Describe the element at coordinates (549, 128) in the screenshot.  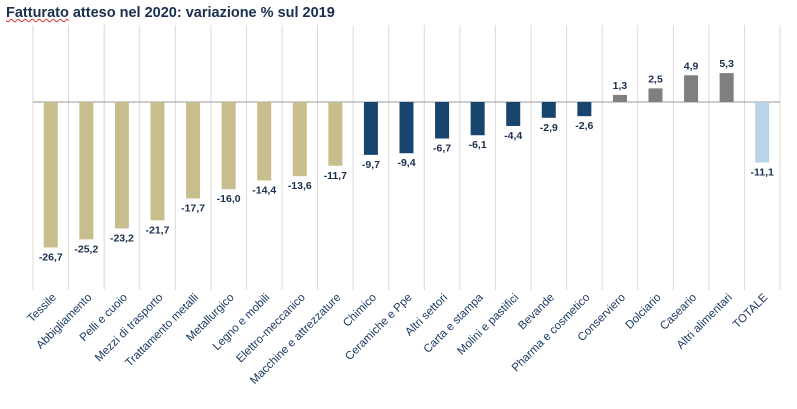
I see `data-label: -2,9` at that location.